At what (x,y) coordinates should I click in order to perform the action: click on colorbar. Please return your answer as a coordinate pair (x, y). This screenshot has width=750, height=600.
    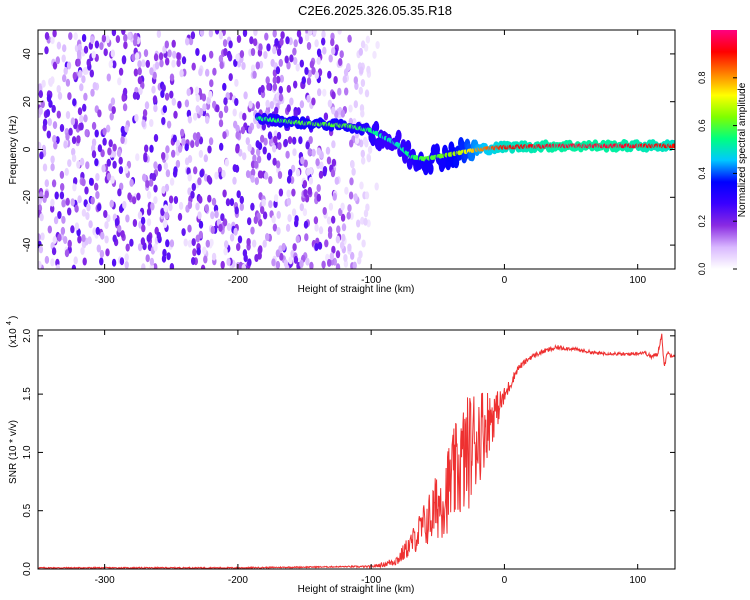
    Looking at the image, I should click on (724, 149).